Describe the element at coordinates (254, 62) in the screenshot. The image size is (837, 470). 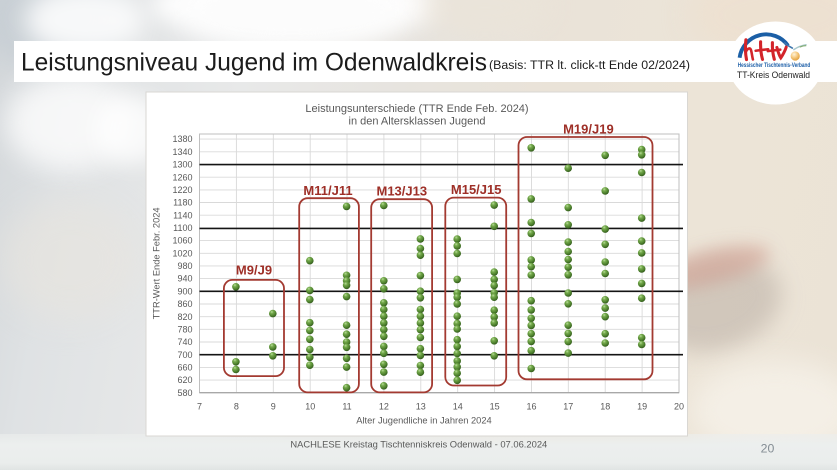
I see `svg-text:Leistungsniveau Jugend im Oden: Leistungsniveau Jugend im Odenwaldkreis` at that location.